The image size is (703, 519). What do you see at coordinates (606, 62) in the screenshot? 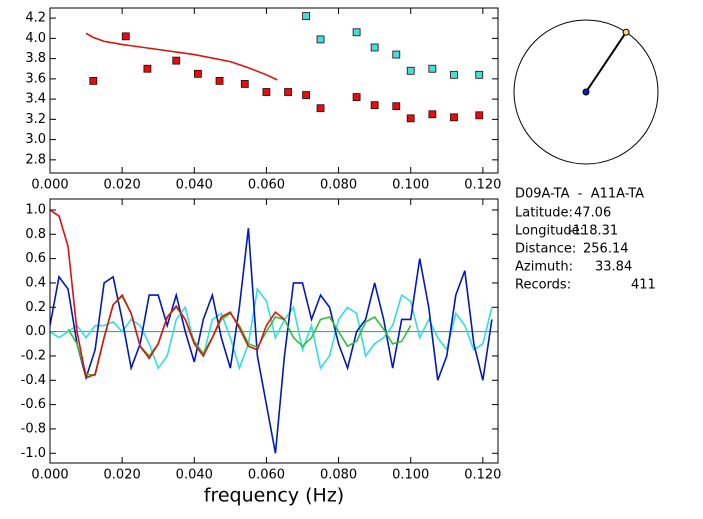
I see `azimuth-line` at bounding box center [606, 62].